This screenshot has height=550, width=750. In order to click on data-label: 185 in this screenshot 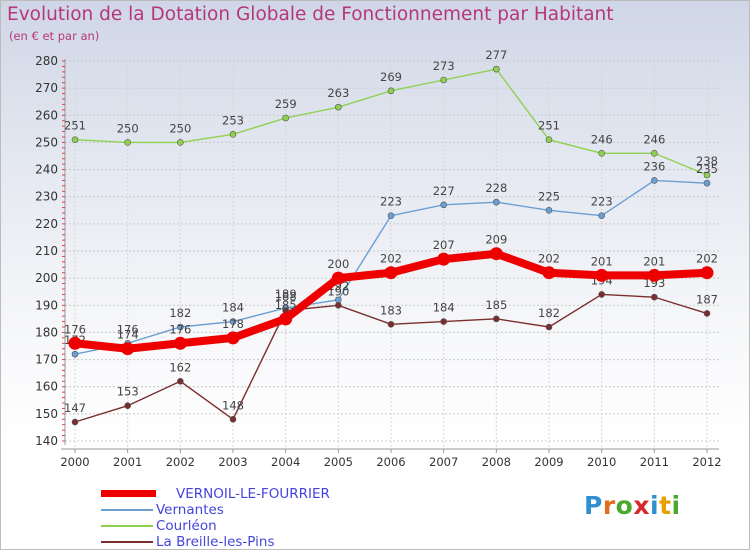, I will do `click(496, 305)`.